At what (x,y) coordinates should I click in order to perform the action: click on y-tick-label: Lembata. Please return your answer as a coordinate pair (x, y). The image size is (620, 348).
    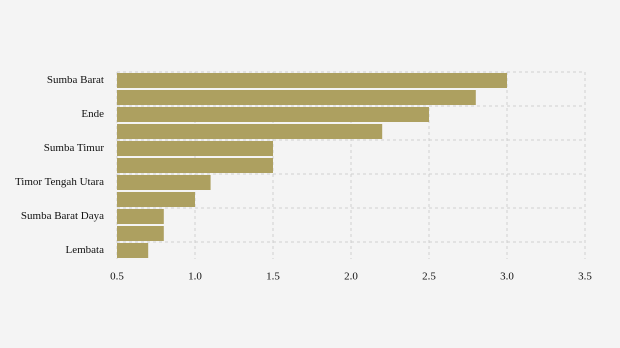
    Looking at the image, I should click on (85, 250).